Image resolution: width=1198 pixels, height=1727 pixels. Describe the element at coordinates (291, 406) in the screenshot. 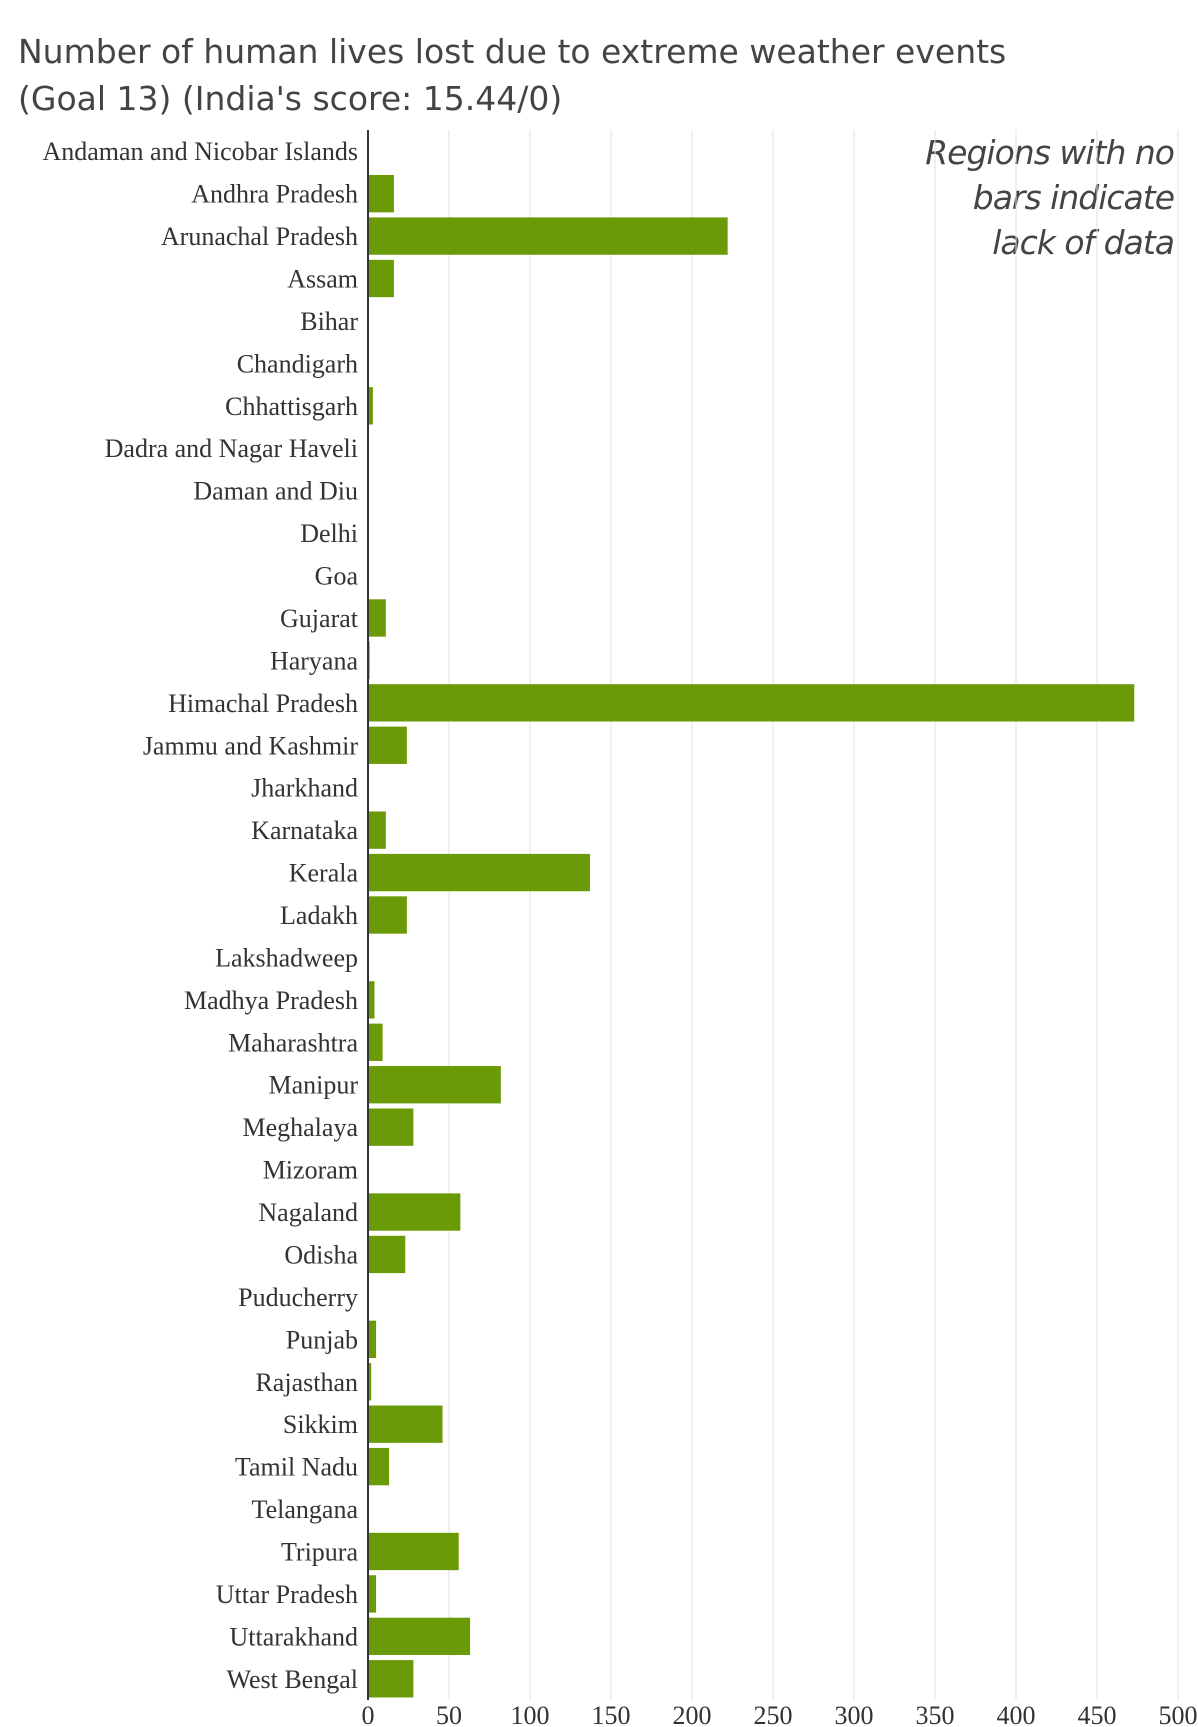

I see `category-label: Chhattisgarh` at that location.